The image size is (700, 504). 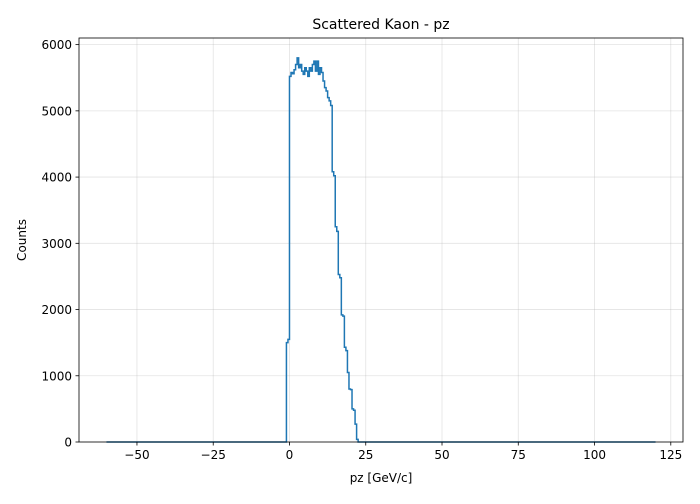 What do you see at coordinates (56, 45) in the screenshot?
I see `y-tick-label: 6000` at bounding box center [56, 45].